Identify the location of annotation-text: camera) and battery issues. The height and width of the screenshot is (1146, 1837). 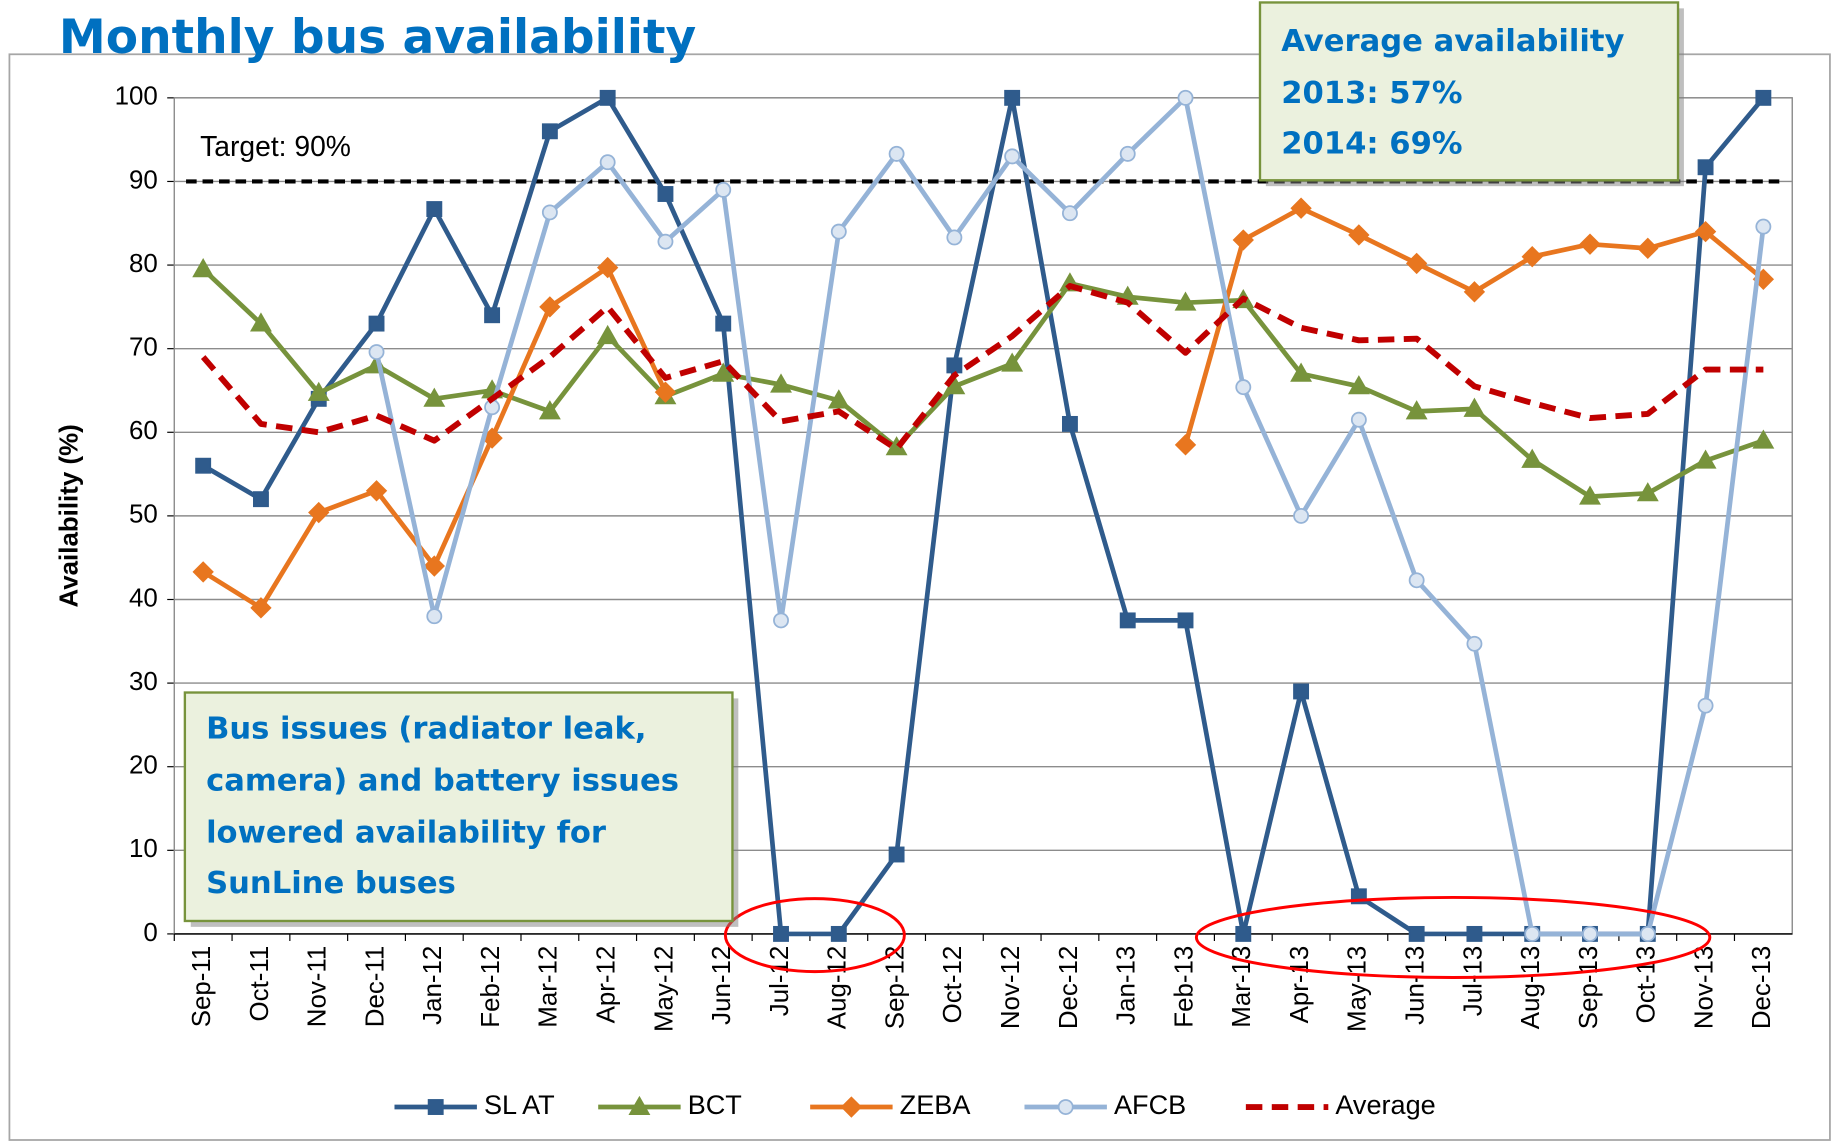
(442, 781).